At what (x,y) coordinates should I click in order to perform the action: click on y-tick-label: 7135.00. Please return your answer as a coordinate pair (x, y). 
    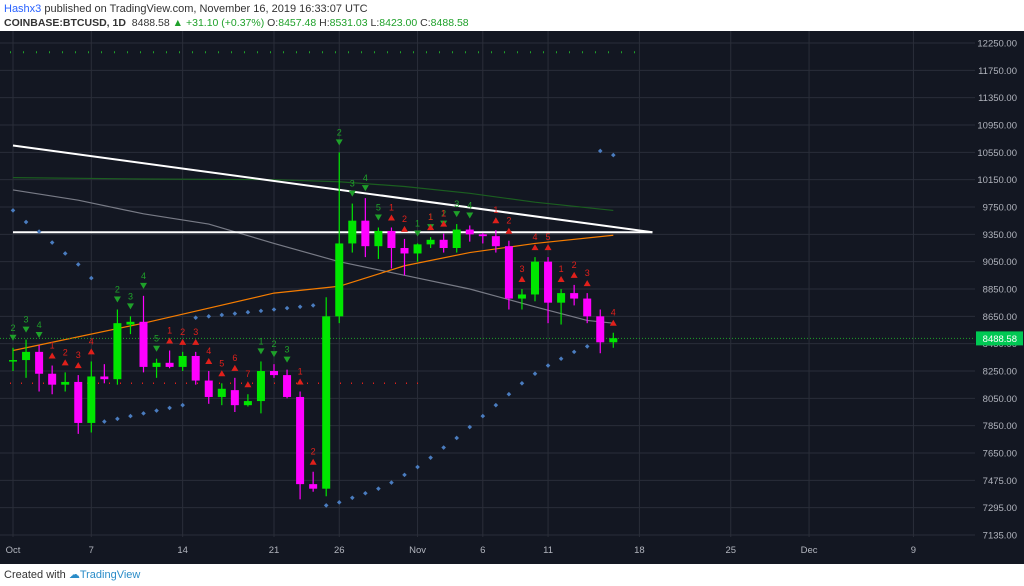
    Looking at the image, I should click on (1000, 536).